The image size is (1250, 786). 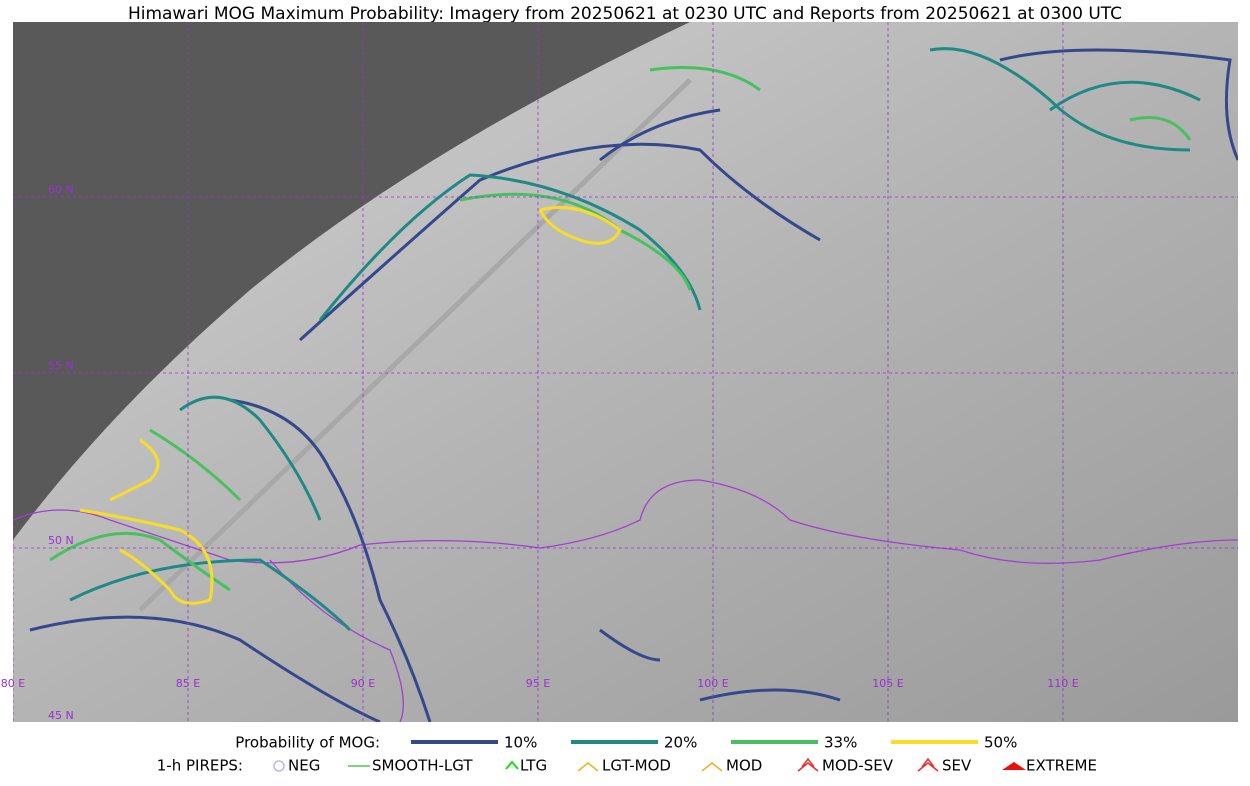 What do you see at coordinates (304, 766) in the screenshot?
I see `legend-label: NEG` at bounding box center [304, 766].